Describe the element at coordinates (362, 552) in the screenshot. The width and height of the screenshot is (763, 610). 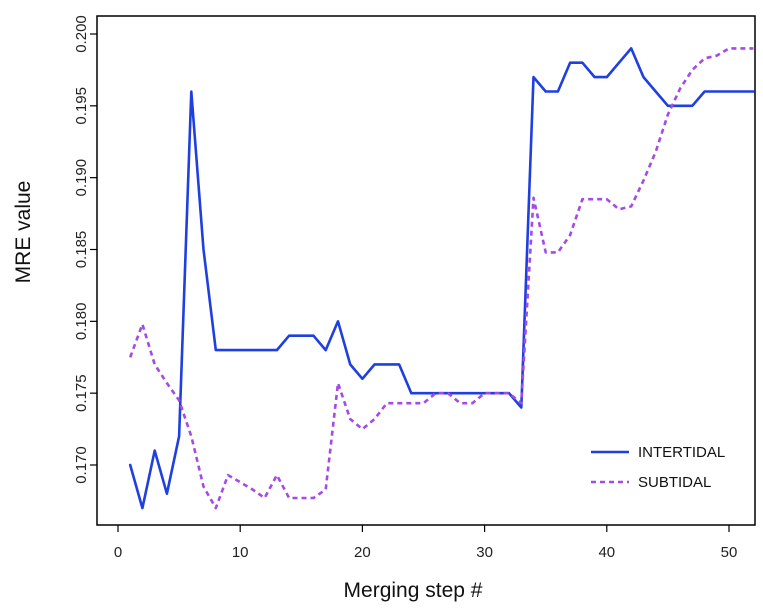
I see `x-tick-label: 20` at that location.